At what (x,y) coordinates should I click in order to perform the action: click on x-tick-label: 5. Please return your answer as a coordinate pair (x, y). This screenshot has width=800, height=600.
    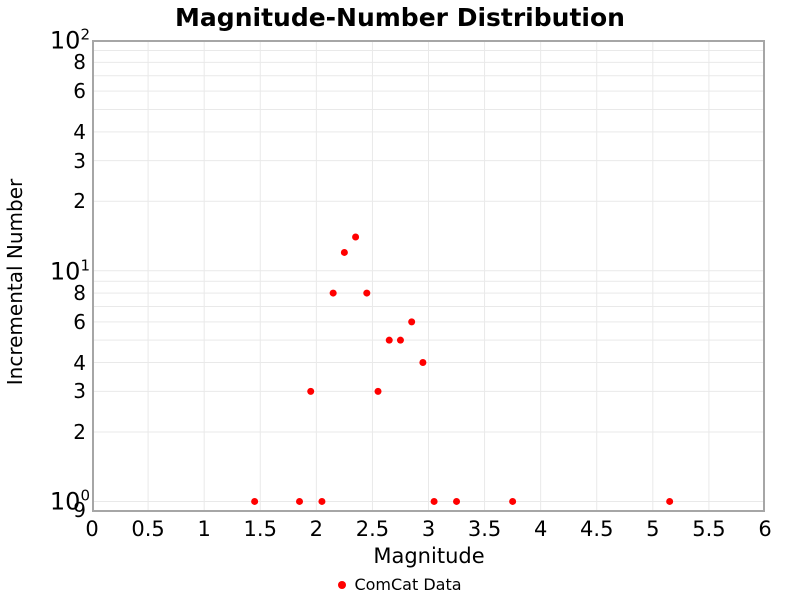
    Looking at the image, I should click on (653, 529).